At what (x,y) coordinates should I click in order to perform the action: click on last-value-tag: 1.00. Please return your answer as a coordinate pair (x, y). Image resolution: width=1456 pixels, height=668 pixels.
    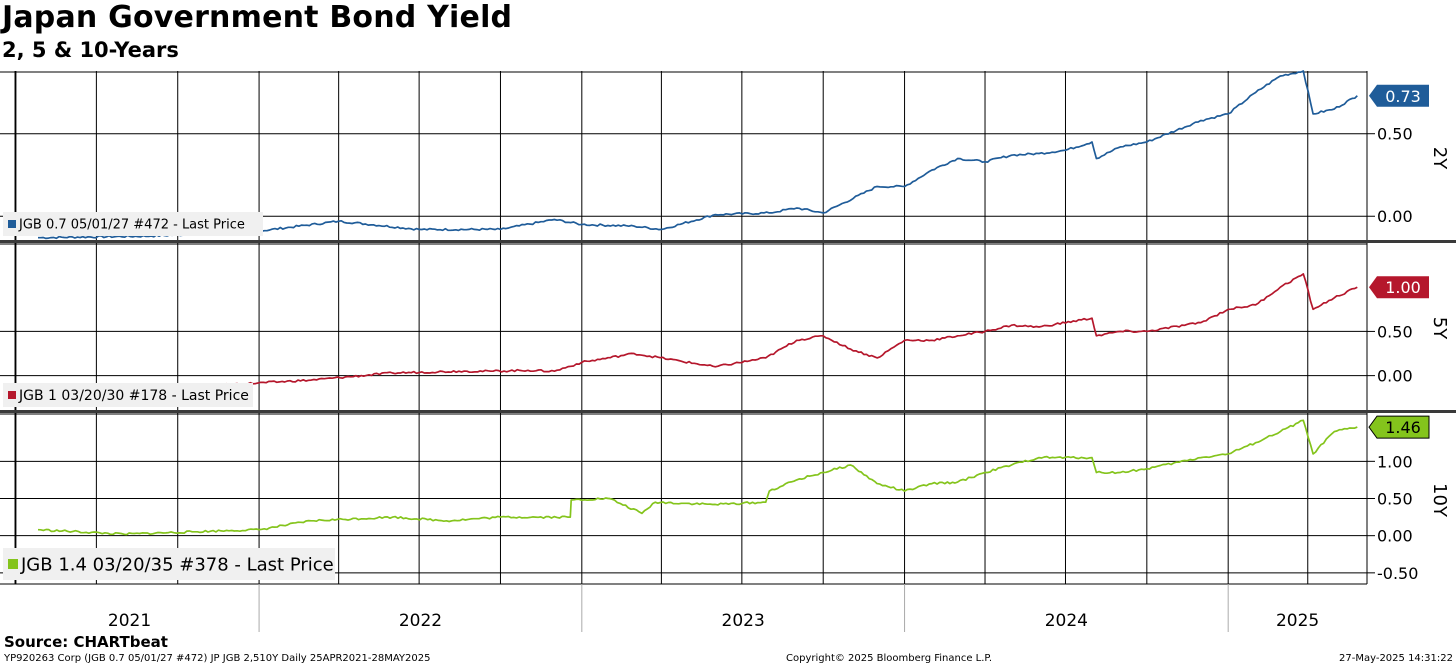
    Looking at the image, I should click on (1399, 287).